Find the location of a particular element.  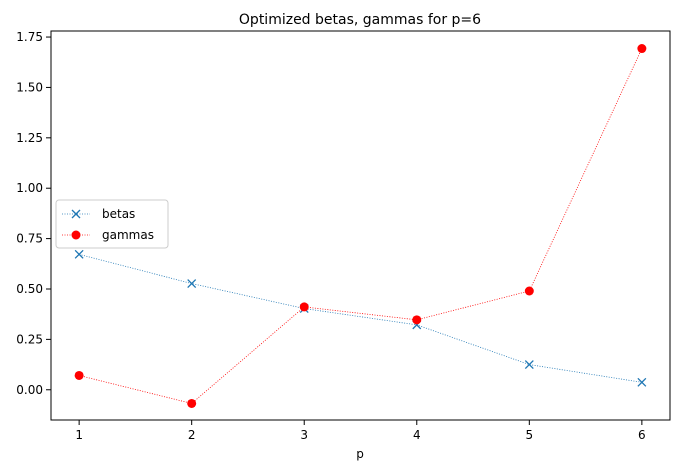

legend-item-gammas: gammas is located at coordinates (108, 235).